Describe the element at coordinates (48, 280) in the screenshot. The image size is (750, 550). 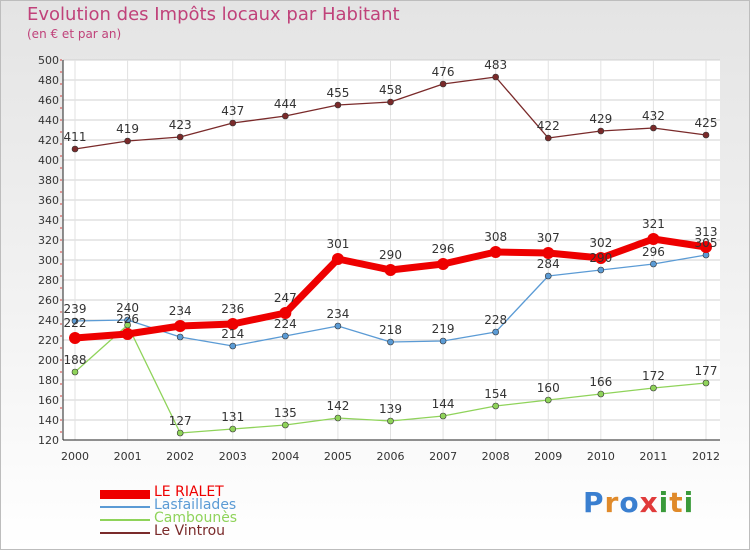
I see `y-tick-label-280: 280` at that location.